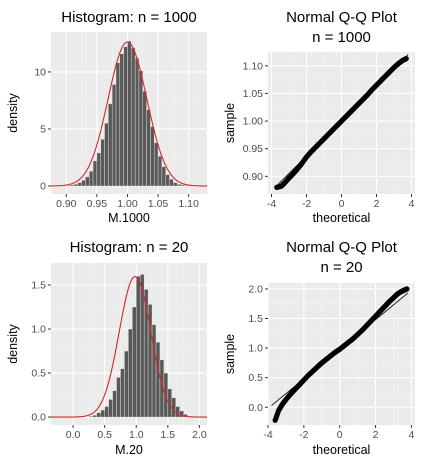  What do you see at coordinates (129, 450) in the screenshot?
I see `x-axis-label: M.20` at bounding box center [129, 450].